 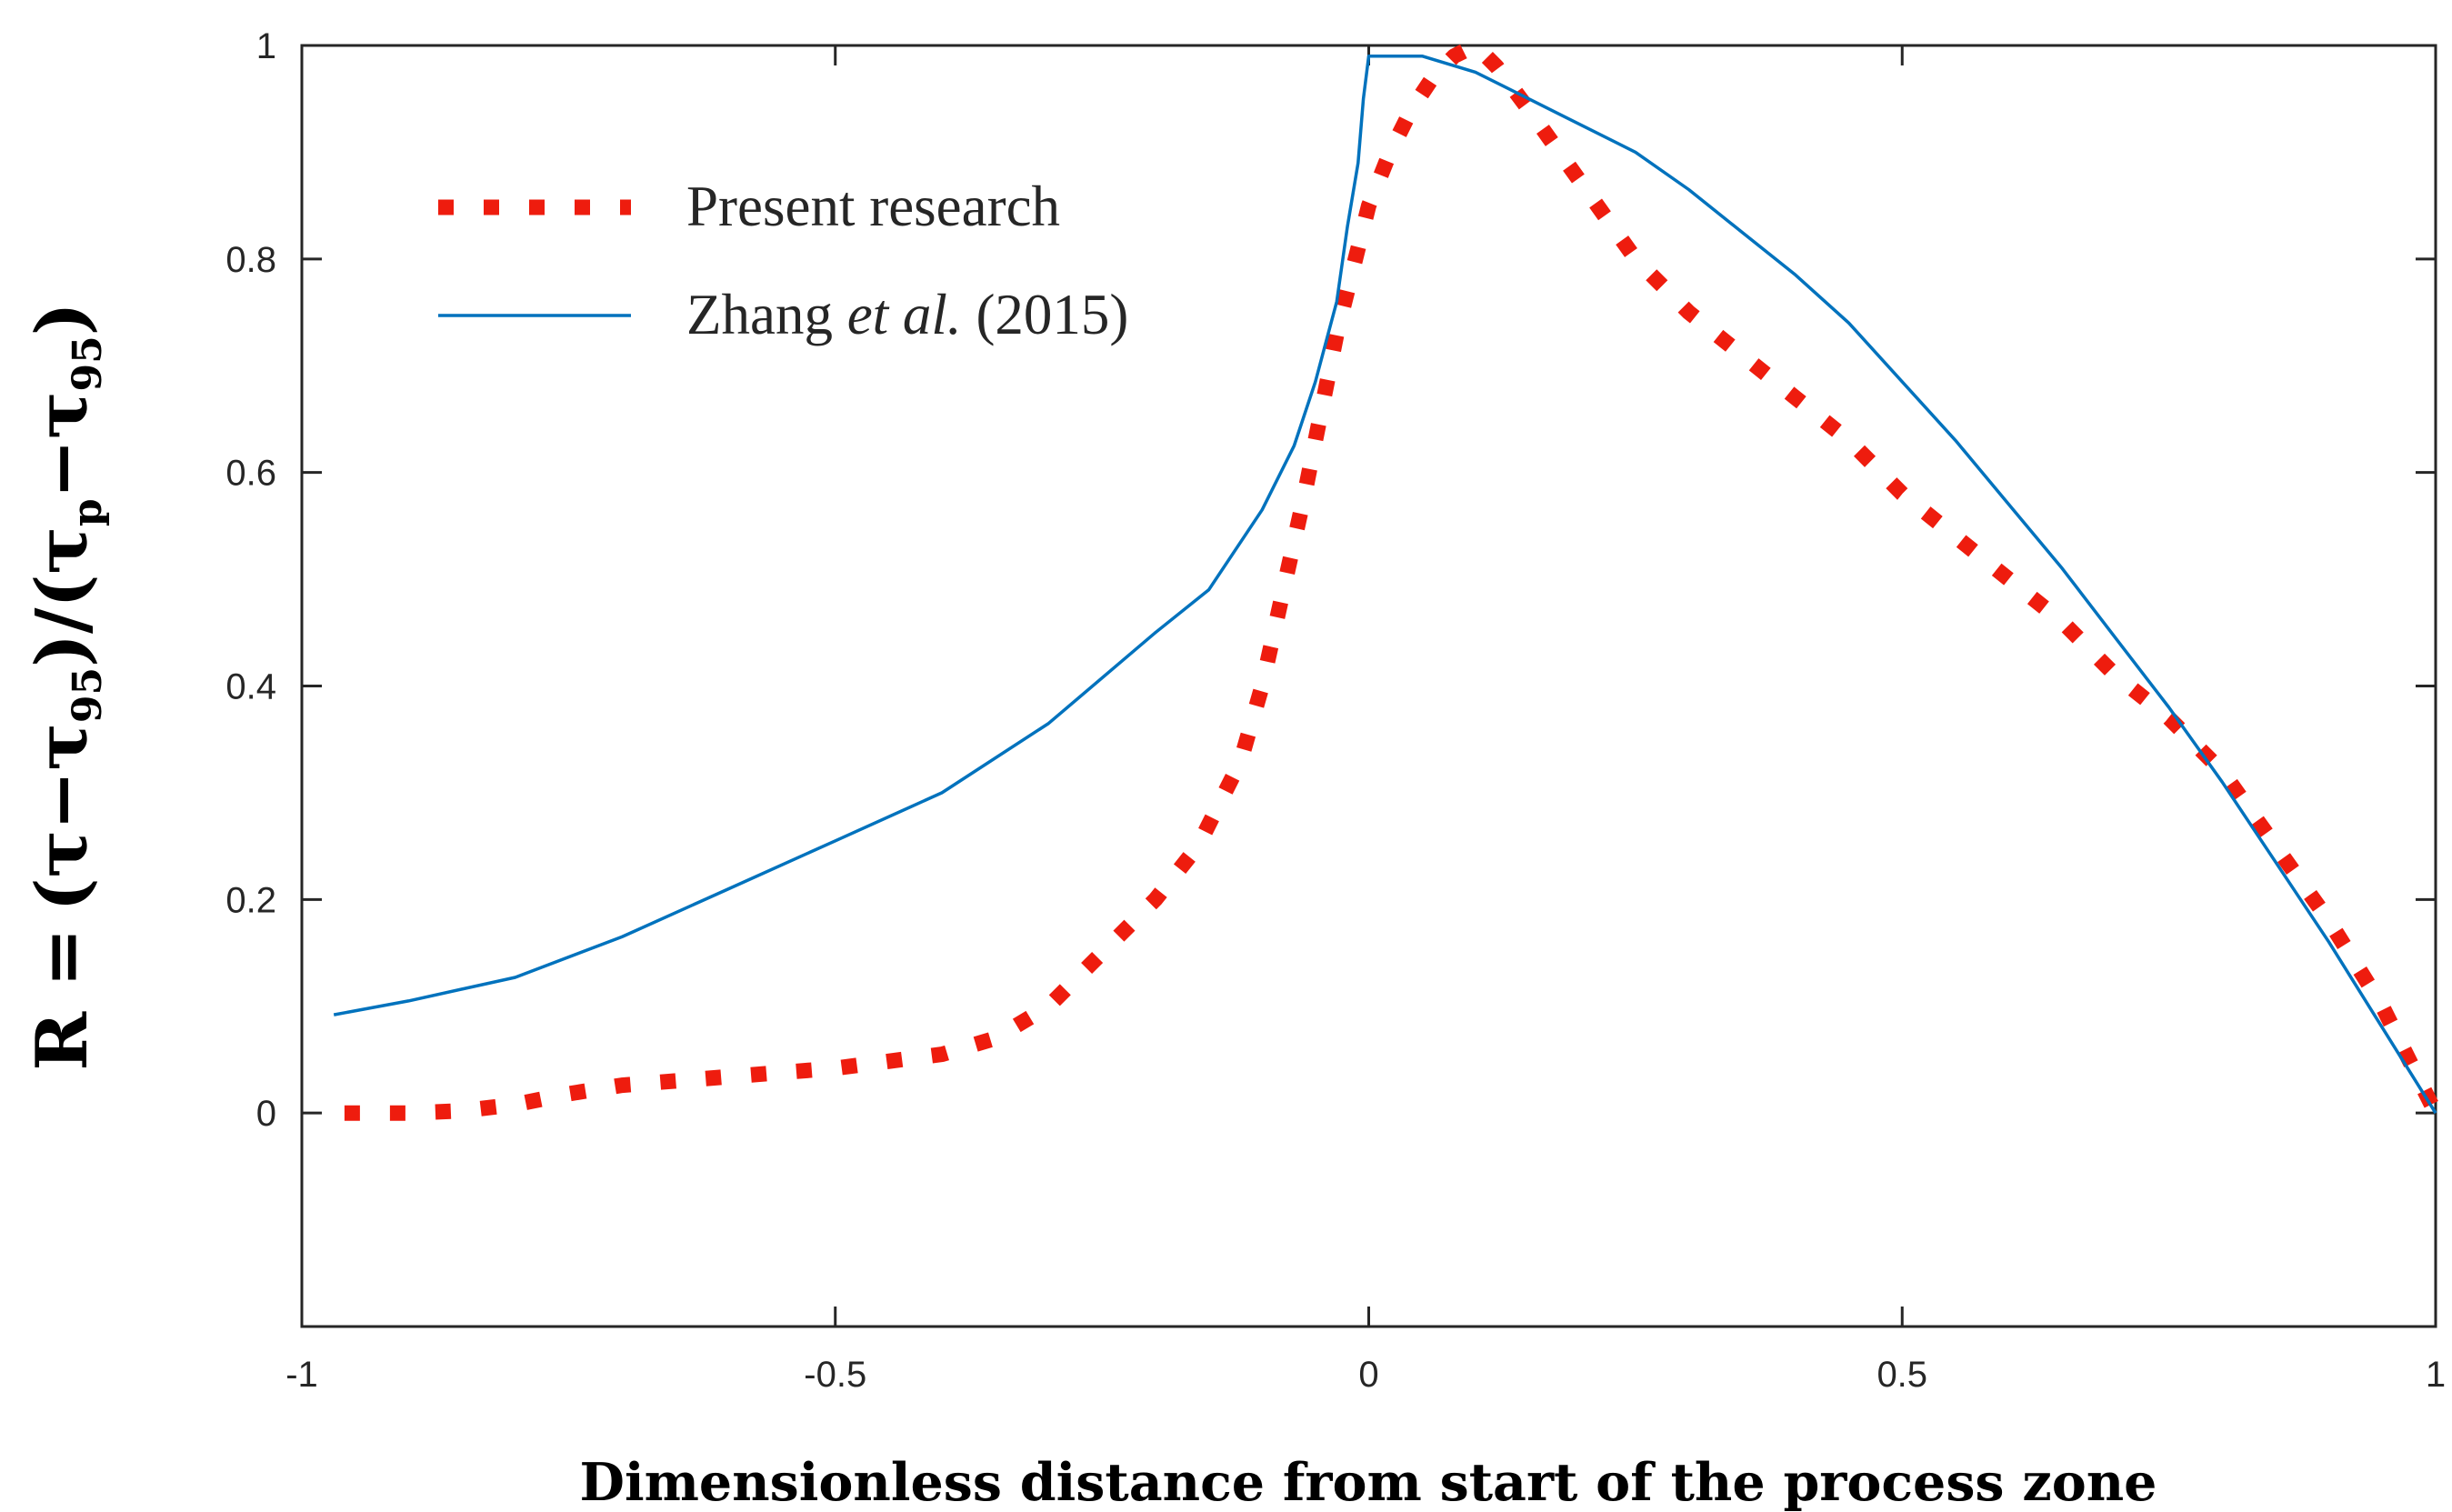 I want to click on y-label-rparen-1: ), so click(x=63, y=650).